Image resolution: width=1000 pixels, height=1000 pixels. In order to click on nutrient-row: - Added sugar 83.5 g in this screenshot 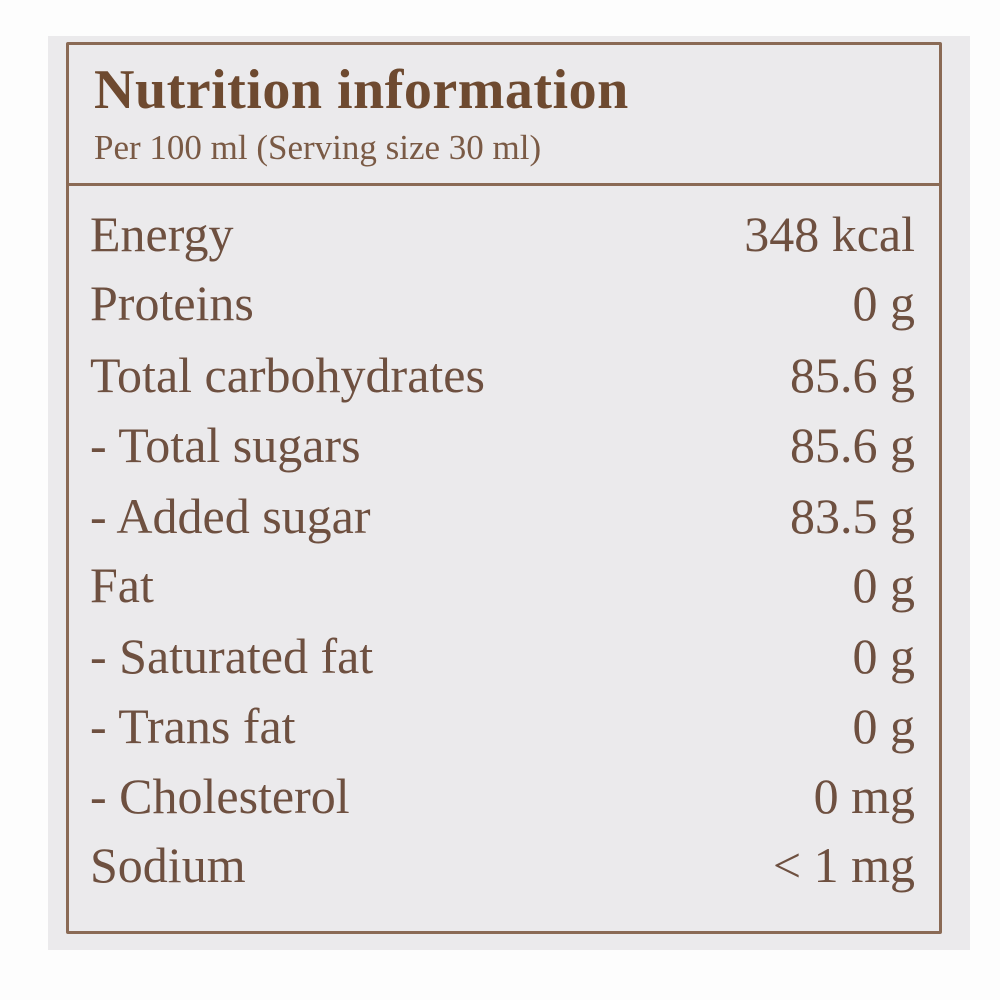, I will do `click(502, 517)`.